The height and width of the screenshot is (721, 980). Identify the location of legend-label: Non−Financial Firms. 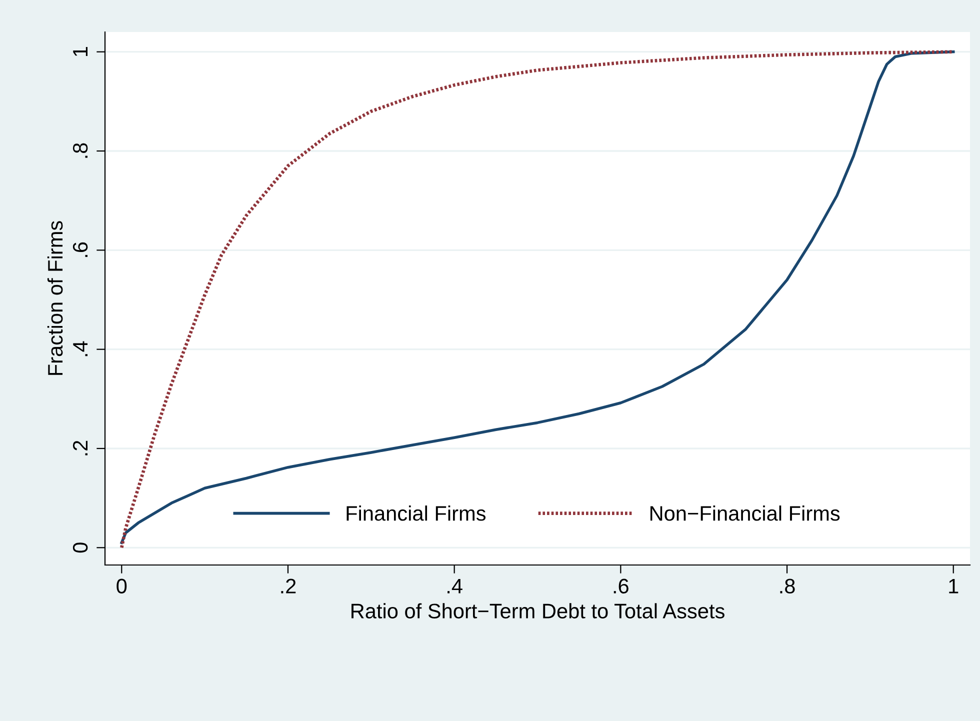
(745, 513).